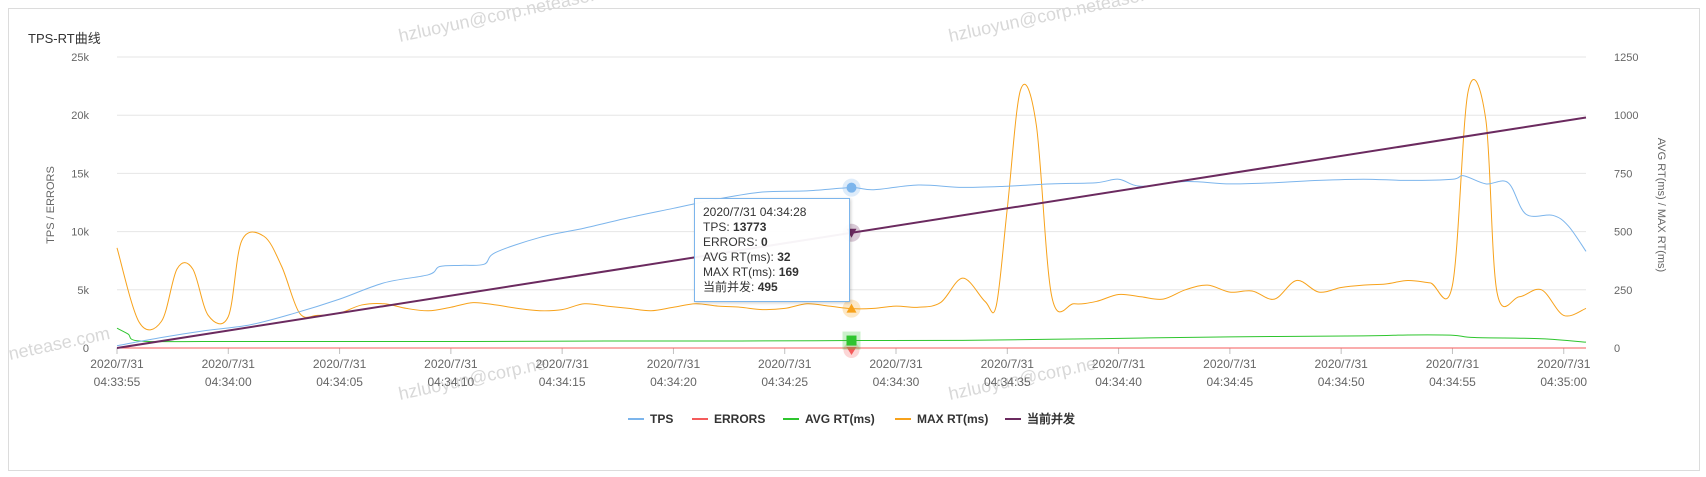  What do you see at coordinates (784, 257) in the screenshot?
I see `tooltip-value: 32` at bounding box center [784, 257].